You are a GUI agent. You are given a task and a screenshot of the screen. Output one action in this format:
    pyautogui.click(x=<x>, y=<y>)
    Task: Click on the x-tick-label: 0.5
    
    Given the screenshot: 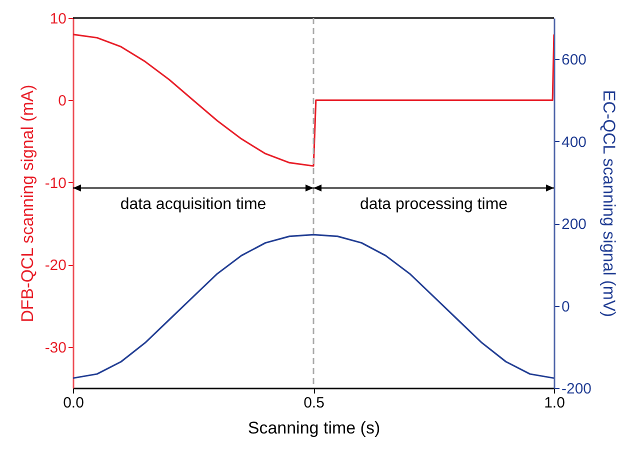 What is the action you would take?
    pyautogui.click(x=314, y=403)
    